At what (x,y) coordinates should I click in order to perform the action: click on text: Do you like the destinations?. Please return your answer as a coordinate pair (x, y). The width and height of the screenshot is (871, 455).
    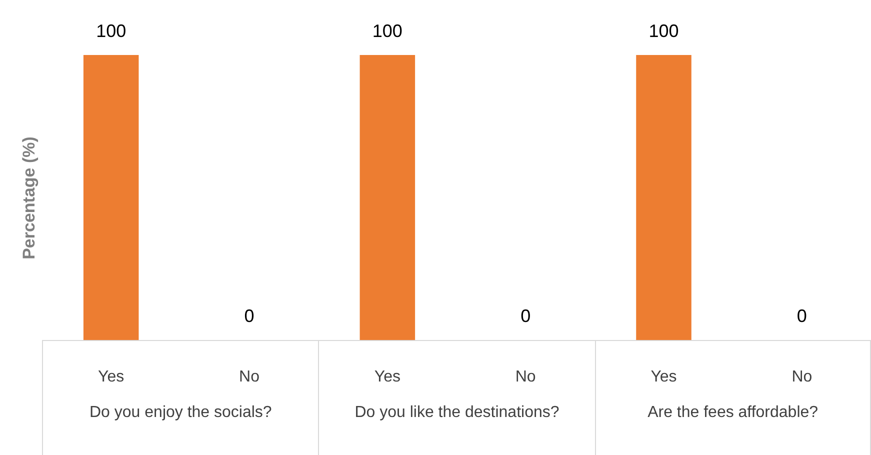
    Looking at the image, I should click on (457, 412).